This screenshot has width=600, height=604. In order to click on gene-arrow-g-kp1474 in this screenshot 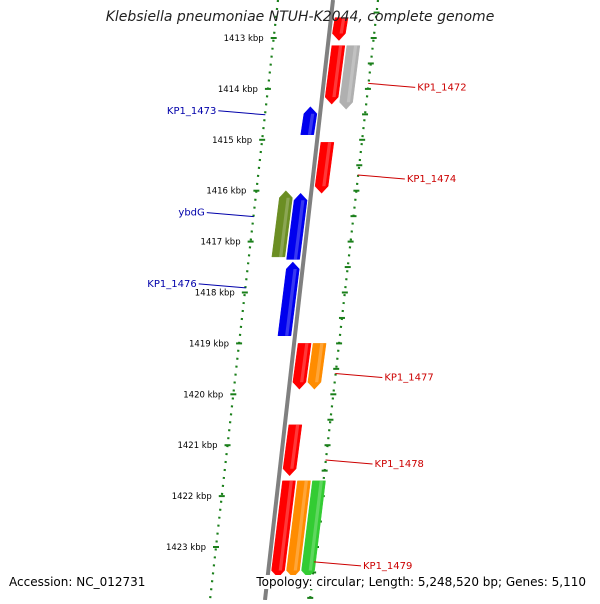, I will do `click(324, 168)`.